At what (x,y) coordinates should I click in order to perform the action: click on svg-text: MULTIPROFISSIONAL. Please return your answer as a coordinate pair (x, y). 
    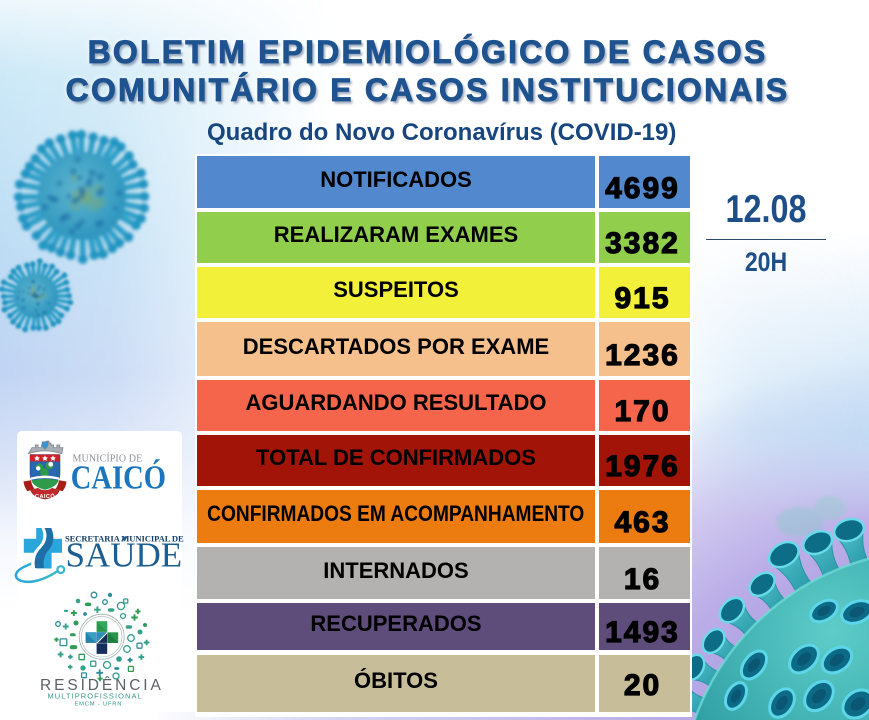
    Looking at the image, I should click on (95, 696).